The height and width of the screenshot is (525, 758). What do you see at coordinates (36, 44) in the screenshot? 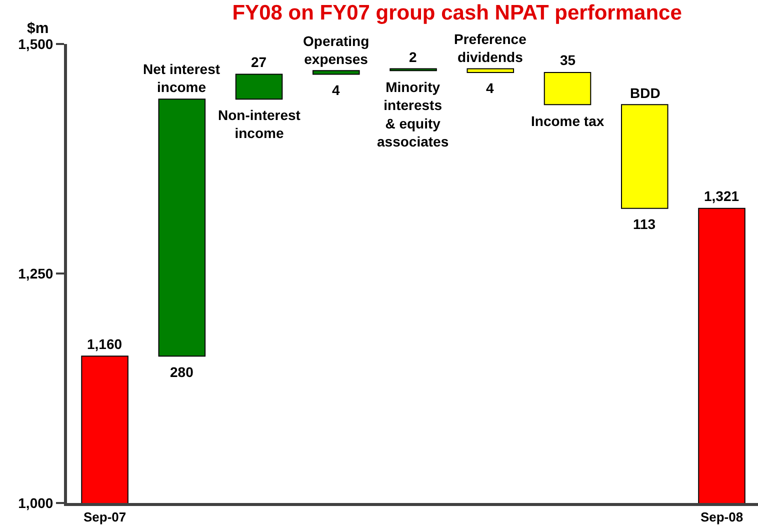
I see `y-tick-label: 1,500` at bounding box center [36, 44].